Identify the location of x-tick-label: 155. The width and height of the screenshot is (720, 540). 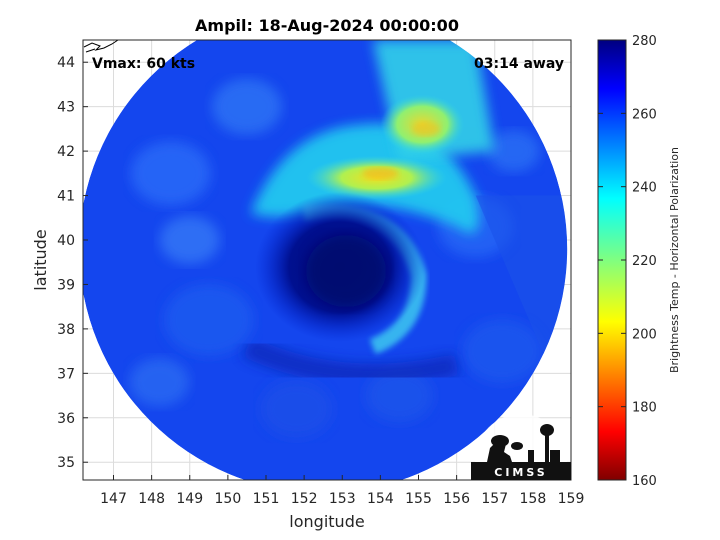
(418, 499).